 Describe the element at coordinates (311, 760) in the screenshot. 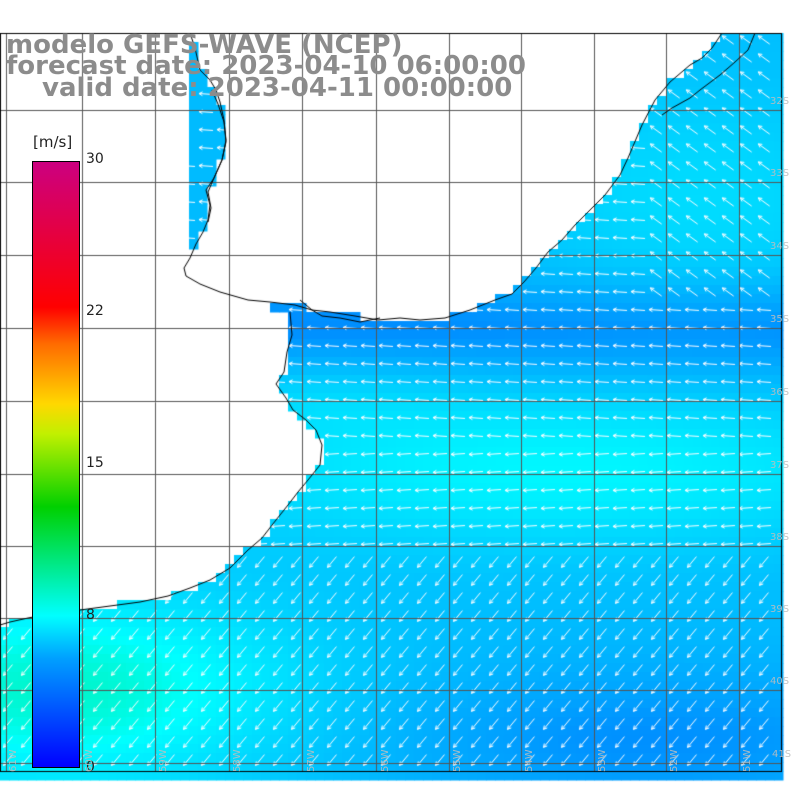

I see `lon-label: 57W` at that location.